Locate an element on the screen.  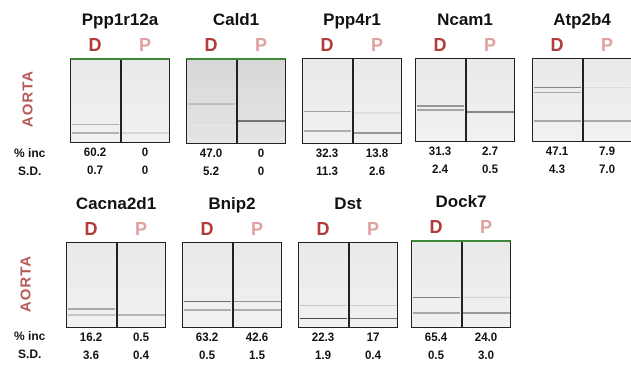
value-inc: 63.2 is located at coordinates (207, 338).